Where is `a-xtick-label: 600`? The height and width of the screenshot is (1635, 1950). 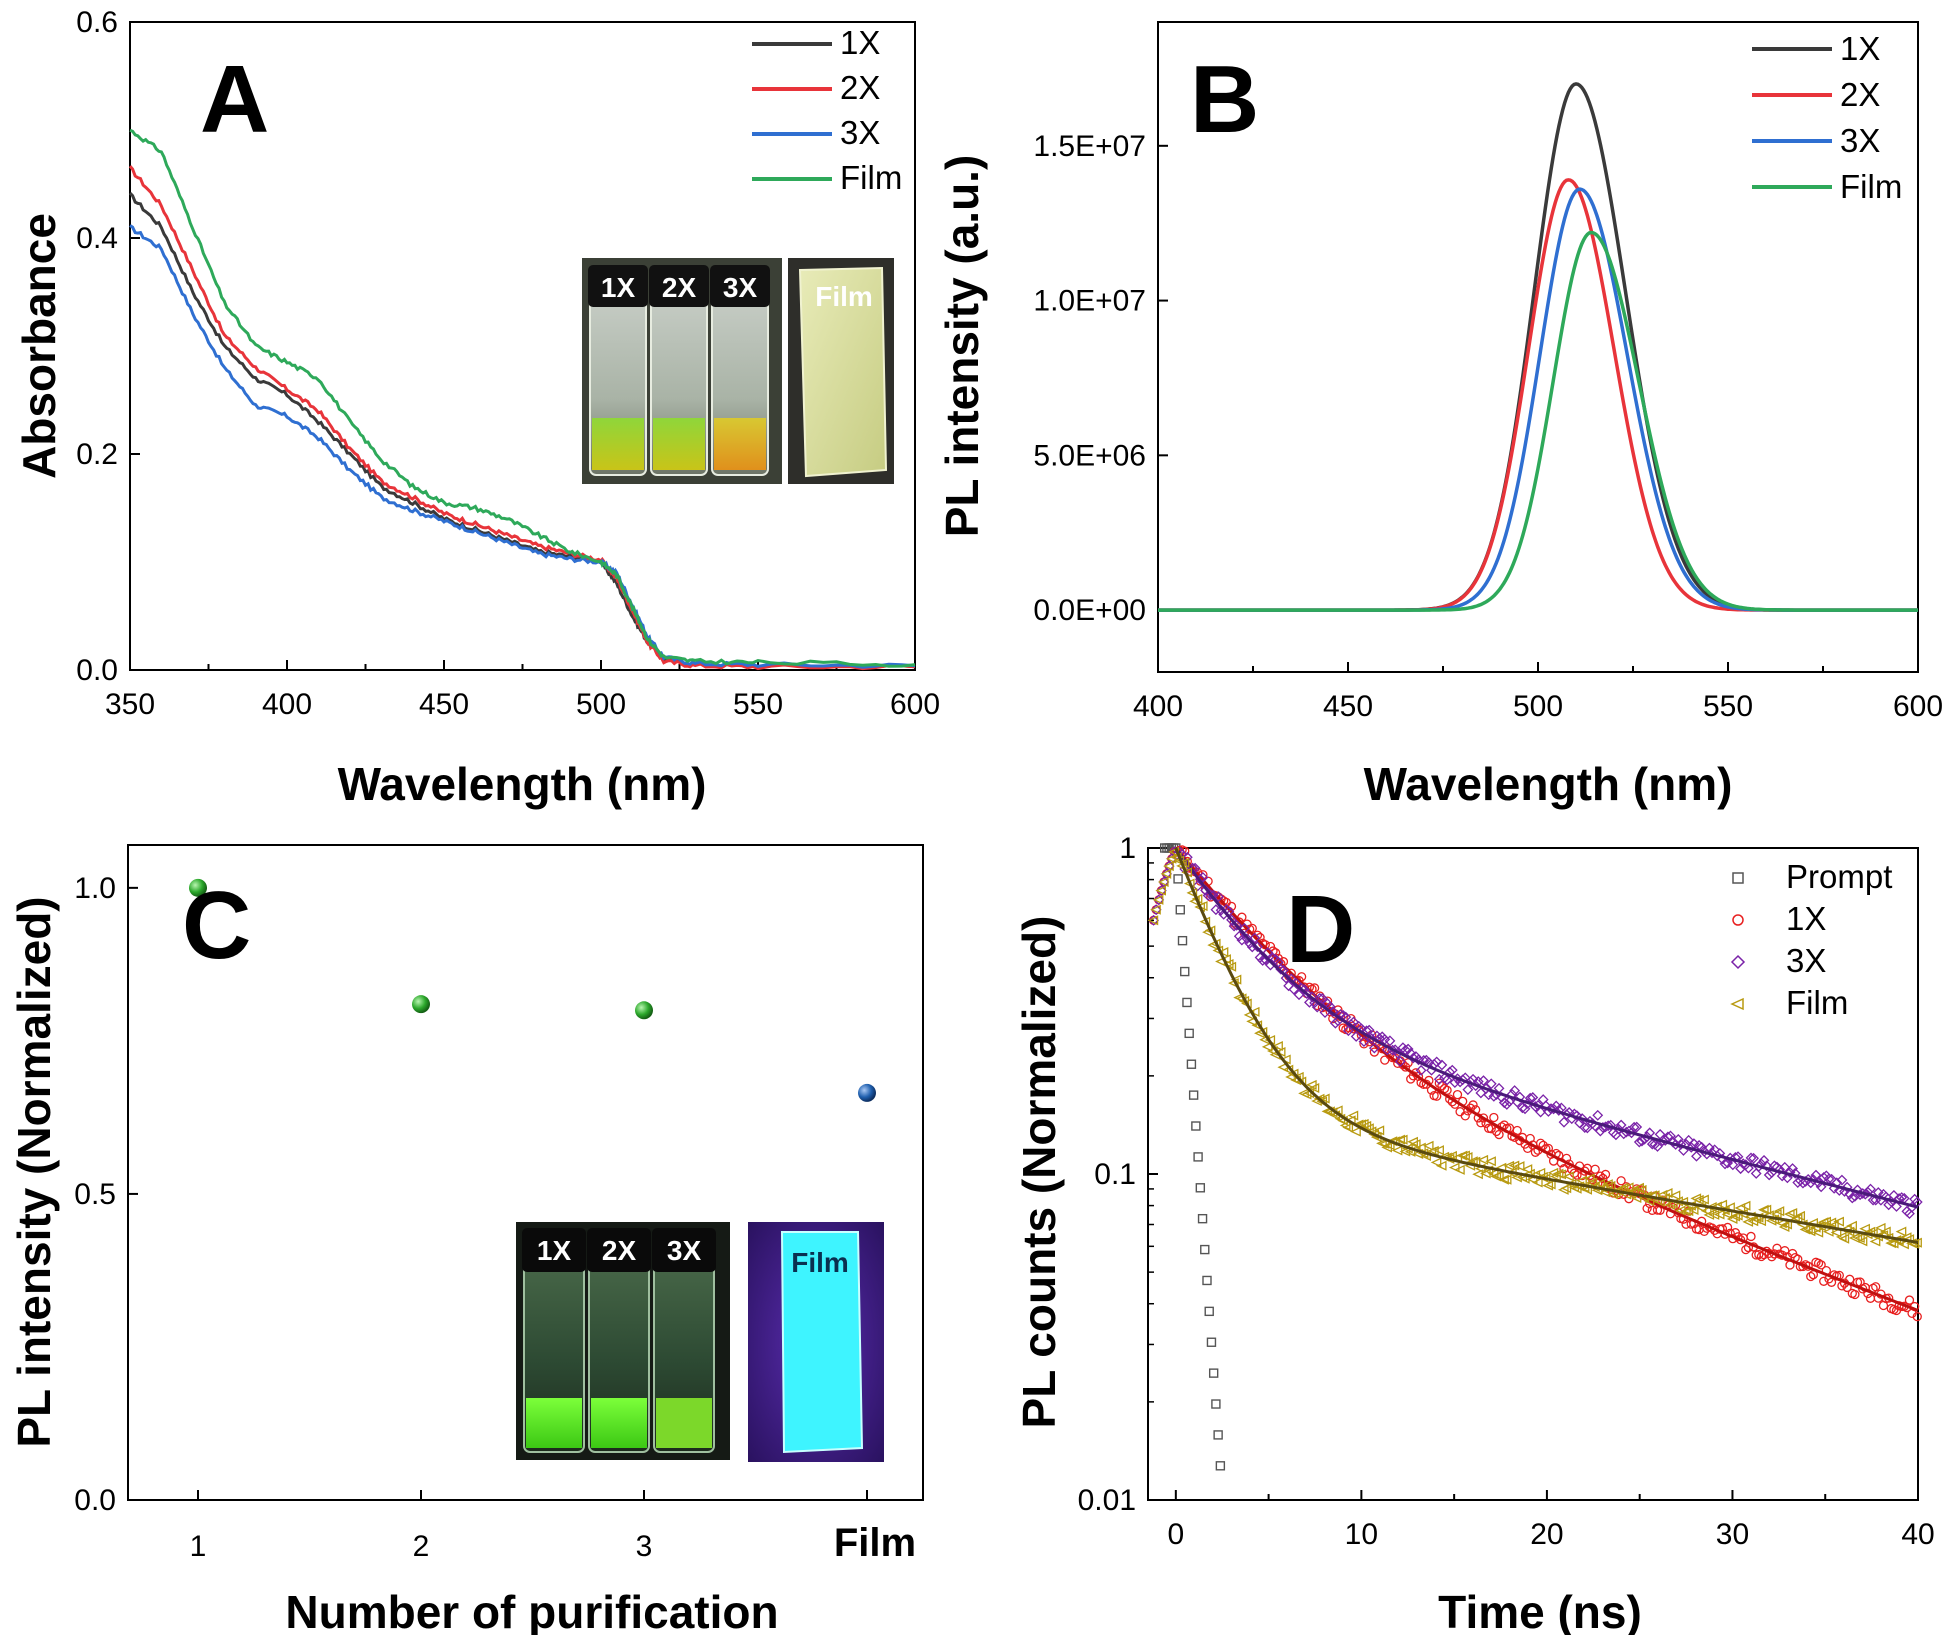
a-xtick-label: 600 is located at coordinates (915, 704).